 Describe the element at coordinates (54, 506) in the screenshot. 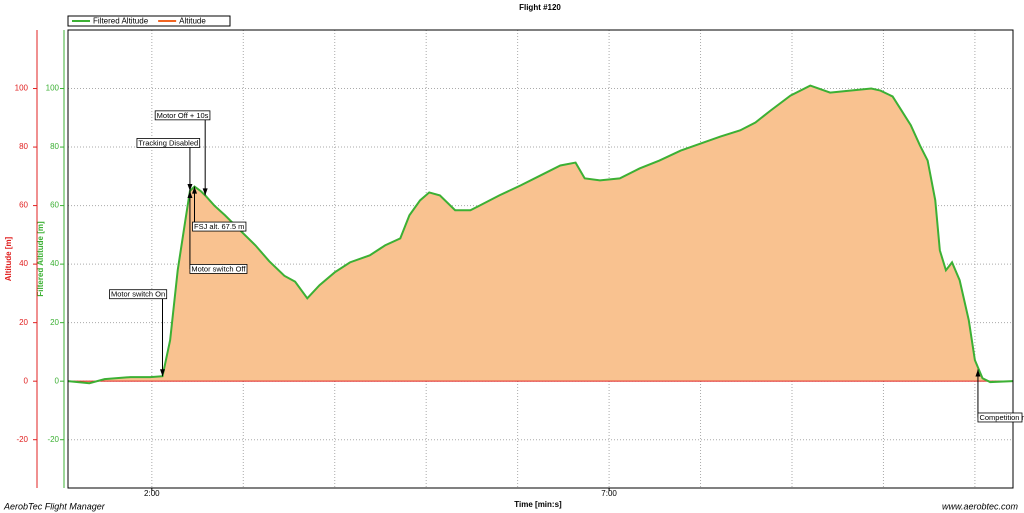

I see `footer-left: AerobTec Flight Manager` at that location.